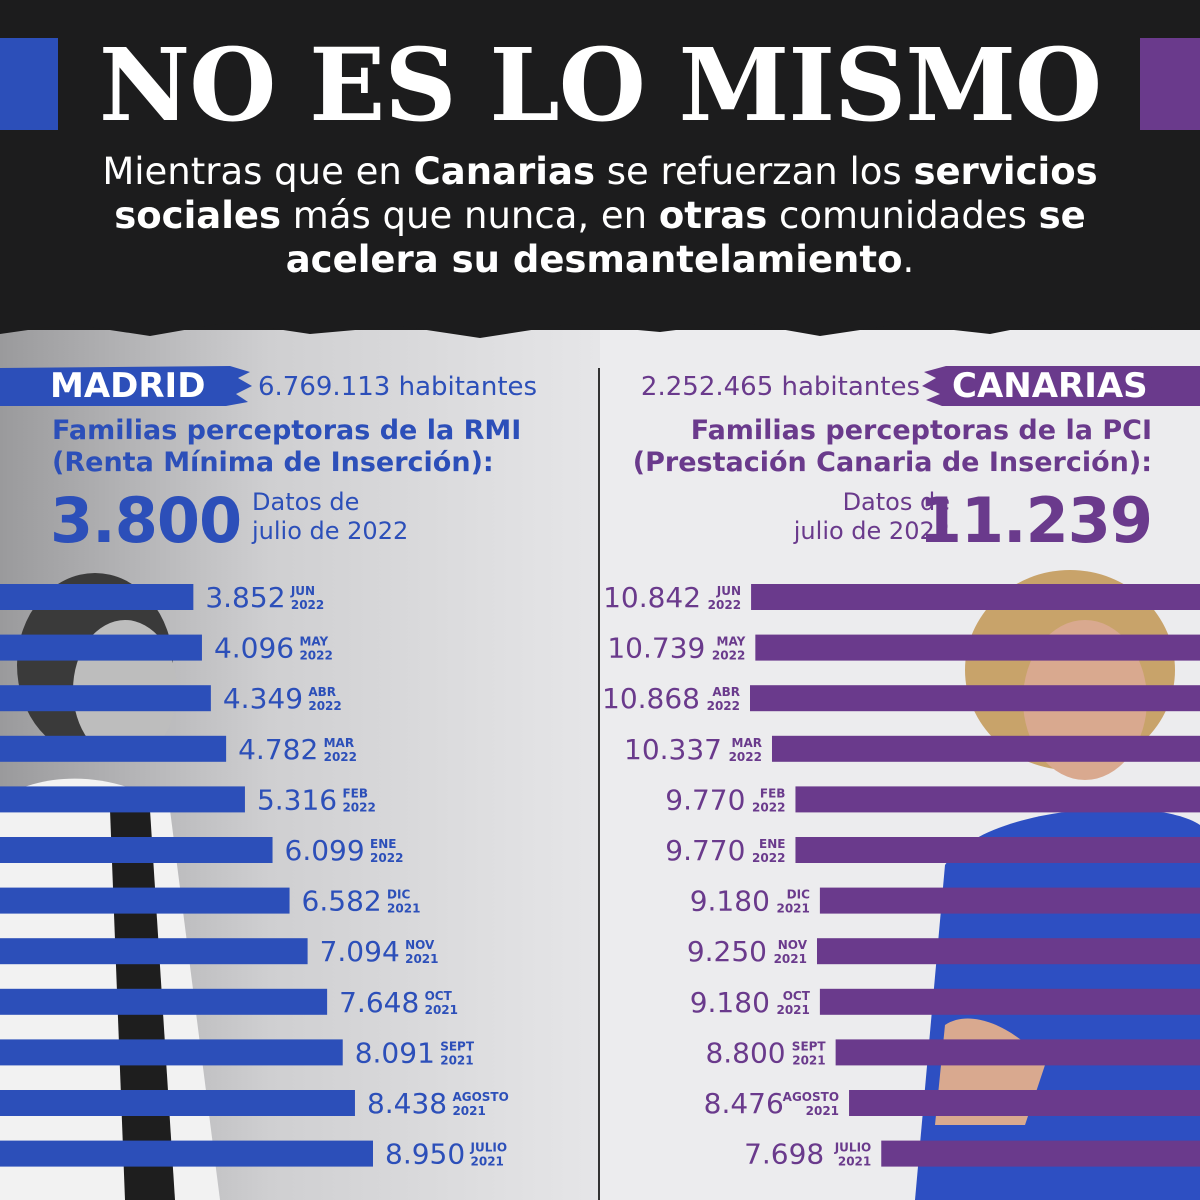 Image resolution: width=1200 pixels, height=1200 pixels. What do you see at coordinates (726, 692) in the screenshot?
I see `canarias-bar-month: ABR` at bounding box center [726, 692].